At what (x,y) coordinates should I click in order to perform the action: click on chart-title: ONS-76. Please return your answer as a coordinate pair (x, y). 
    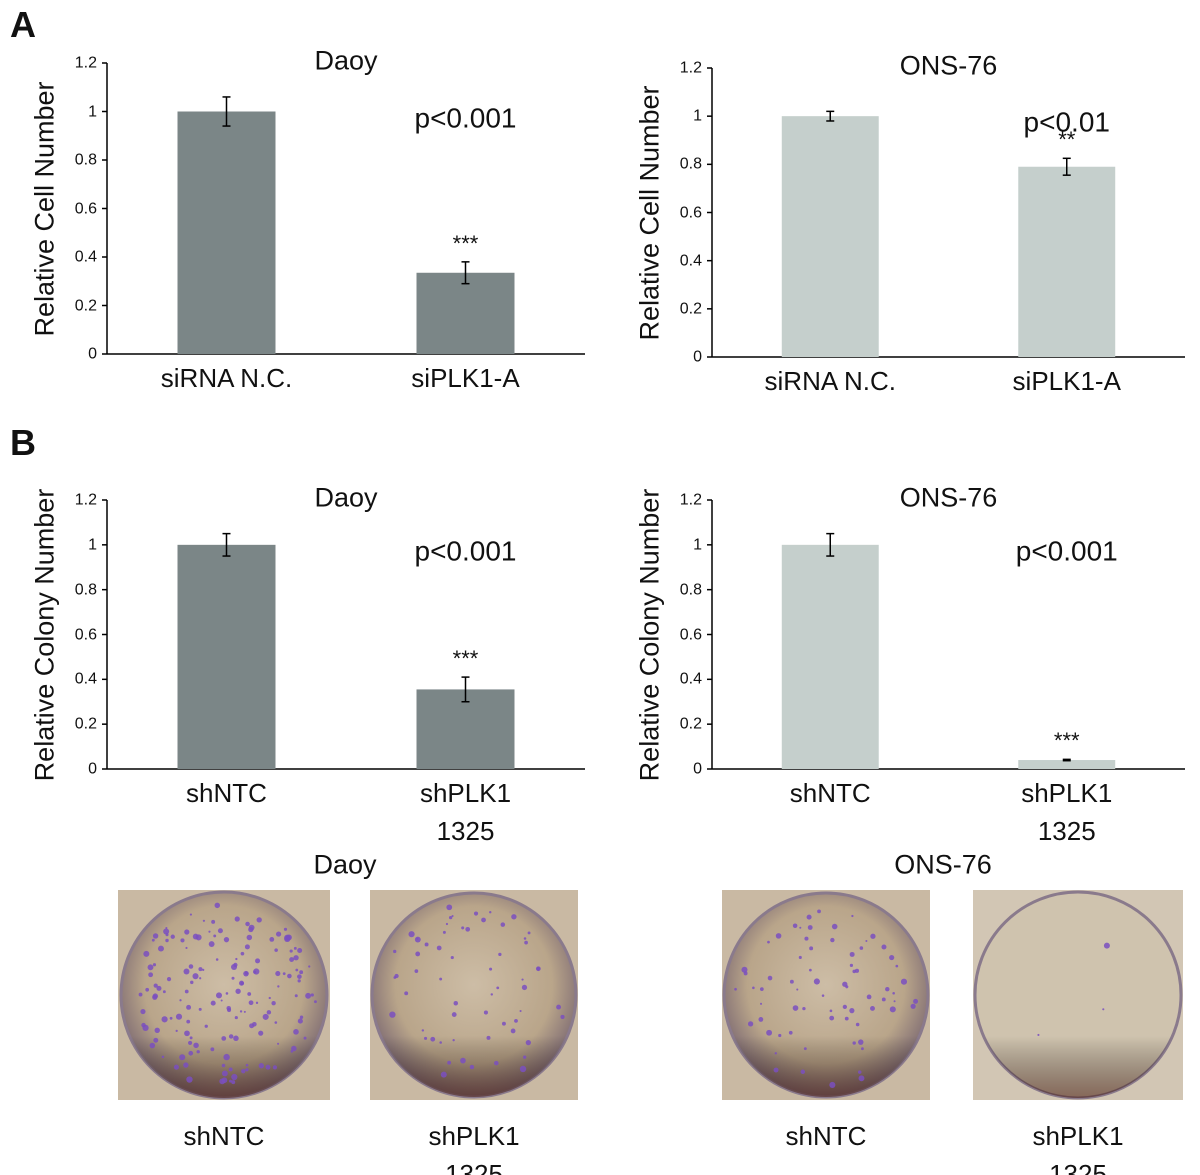
    Looking at the image, I should click on (948, 497).